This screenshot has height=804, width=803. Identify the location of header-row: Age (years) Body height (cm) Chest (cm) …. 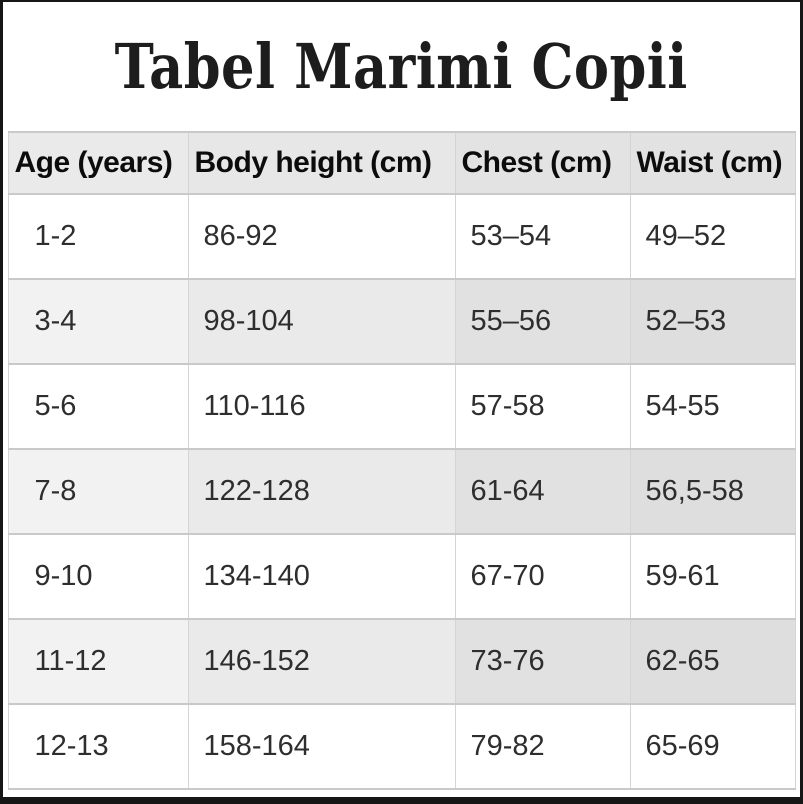
(401, 163).